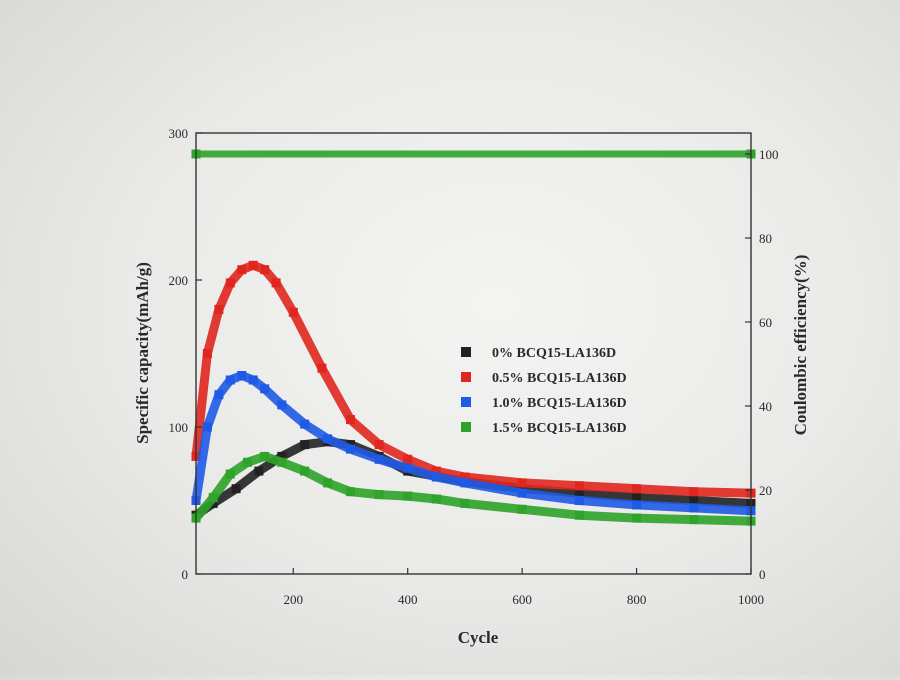 Image resolution: width=900 pixels, height=680 pixels. What do you see at coordinates (765, 238) in the screenshot?
I see `right-y-tick-label: 80` at bounding box center [765, 238].